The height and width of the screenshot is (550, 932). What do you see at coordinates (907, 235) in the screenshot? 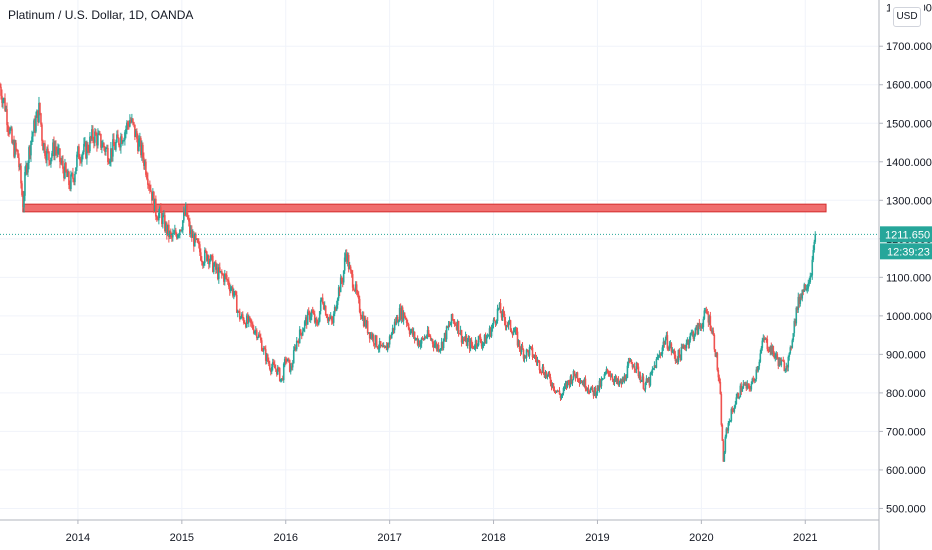
I see `last-price-label: 1211.650` at bounding box center [907, 235].